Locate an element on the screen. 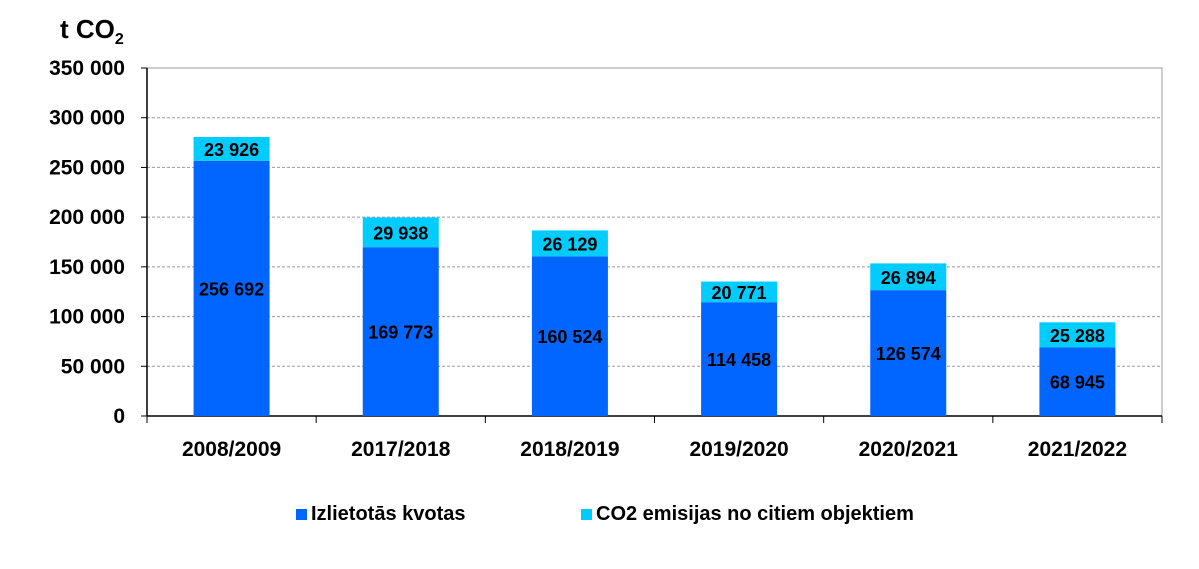  y-tick-label: 0 is located at coordinates (119, 416).